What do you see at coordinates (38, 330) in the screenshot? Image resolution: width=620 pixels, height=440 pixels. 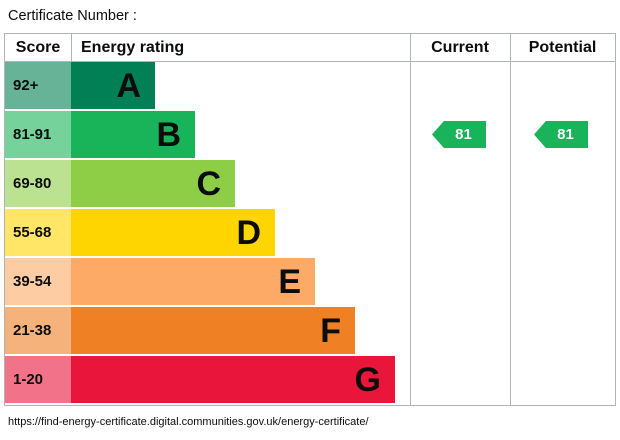 I see `band-f-score: 21-38` at bounding box center [38, 330].